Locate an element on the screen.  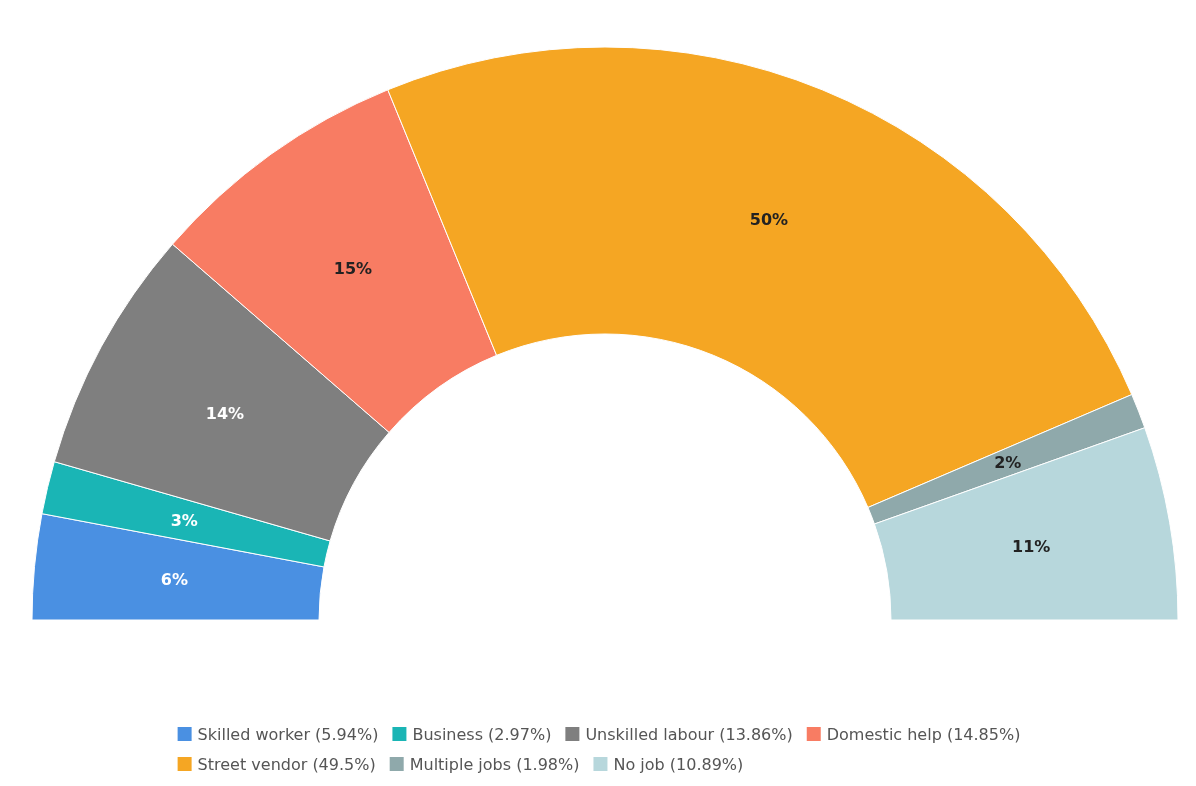
legend-label: Domestic help (14.85%) is located at coordinates (923, 734).